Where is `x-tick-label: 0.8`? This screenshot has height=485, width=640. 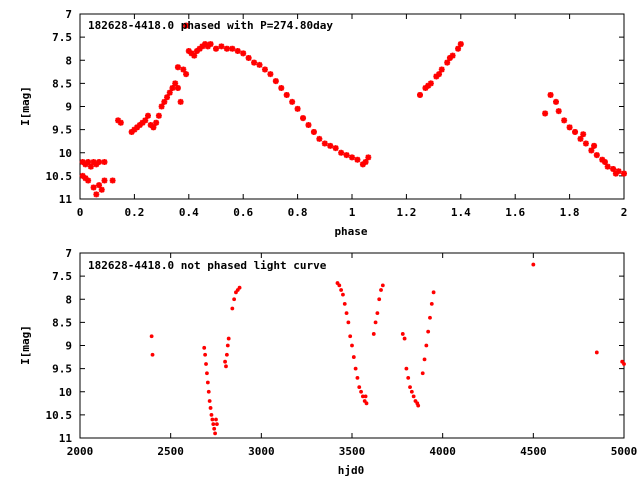
x-tick-label: 0.8 is located at coordinates (298, 212).